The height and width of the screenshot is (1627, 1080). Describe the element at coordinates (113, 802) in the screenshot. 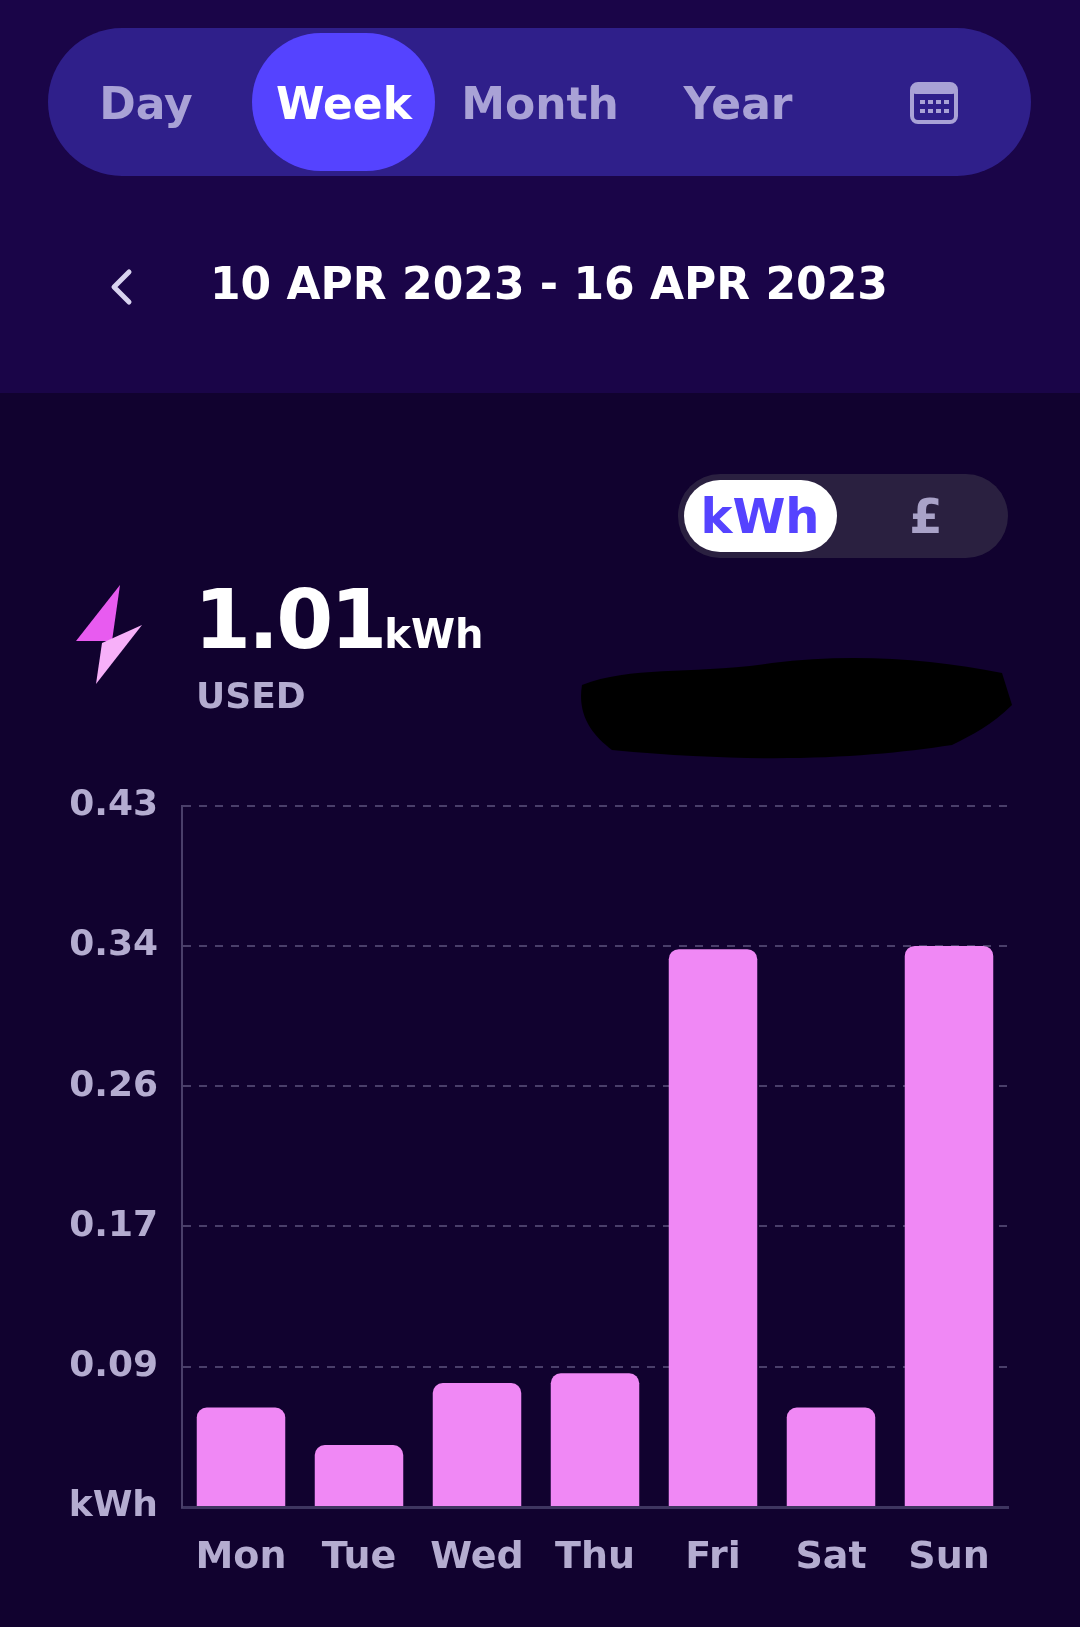

I see `y-tick-label: 0.43` at that location.